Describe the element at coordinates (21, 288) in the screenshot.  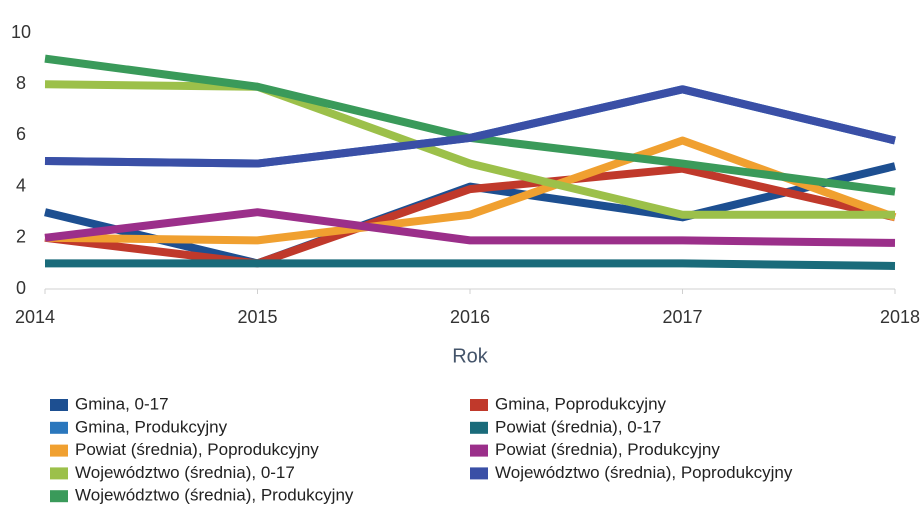
I see `y-tick-label: 0` at that location.